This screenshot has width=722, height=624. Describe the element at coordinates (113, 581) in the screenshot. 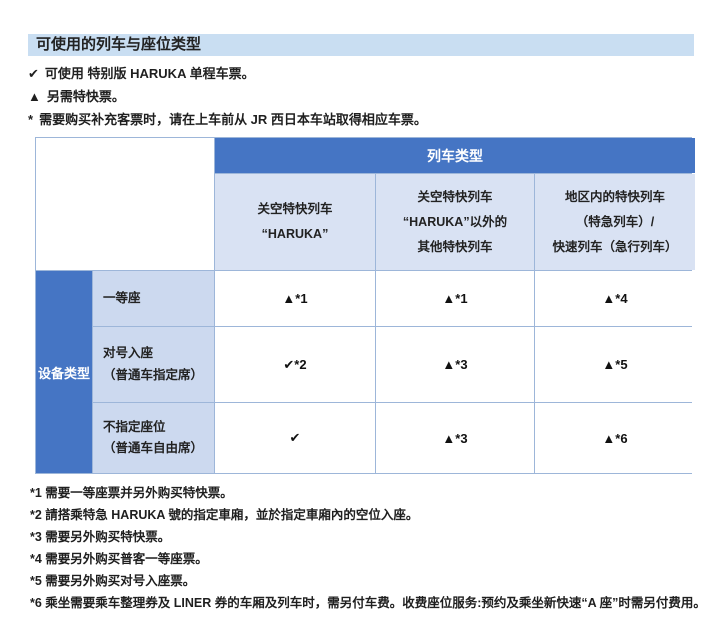

I see `footnote-5: *5 需要另外购买对号入座票。` at that location.